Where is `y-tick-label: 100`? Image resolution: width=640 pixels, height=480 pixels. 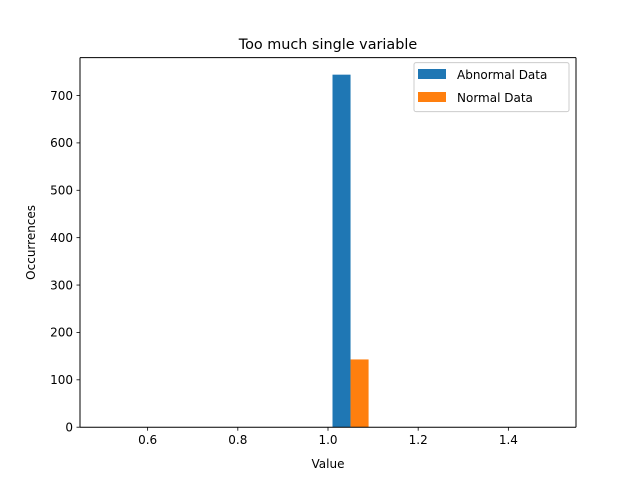
y-tick-label: 100 is located at coordinates (61, 380).